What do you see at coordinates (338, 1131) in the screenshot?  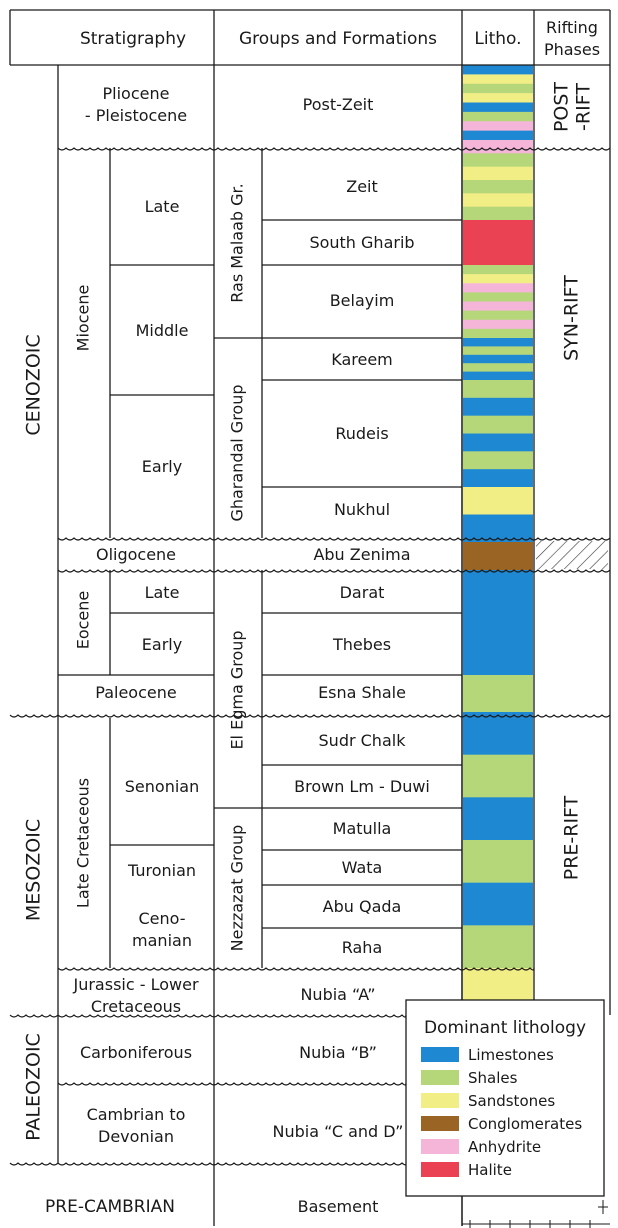 I see `formation-nubia-cd: Nubia “C and D”` at bounding box center [338, 1131].